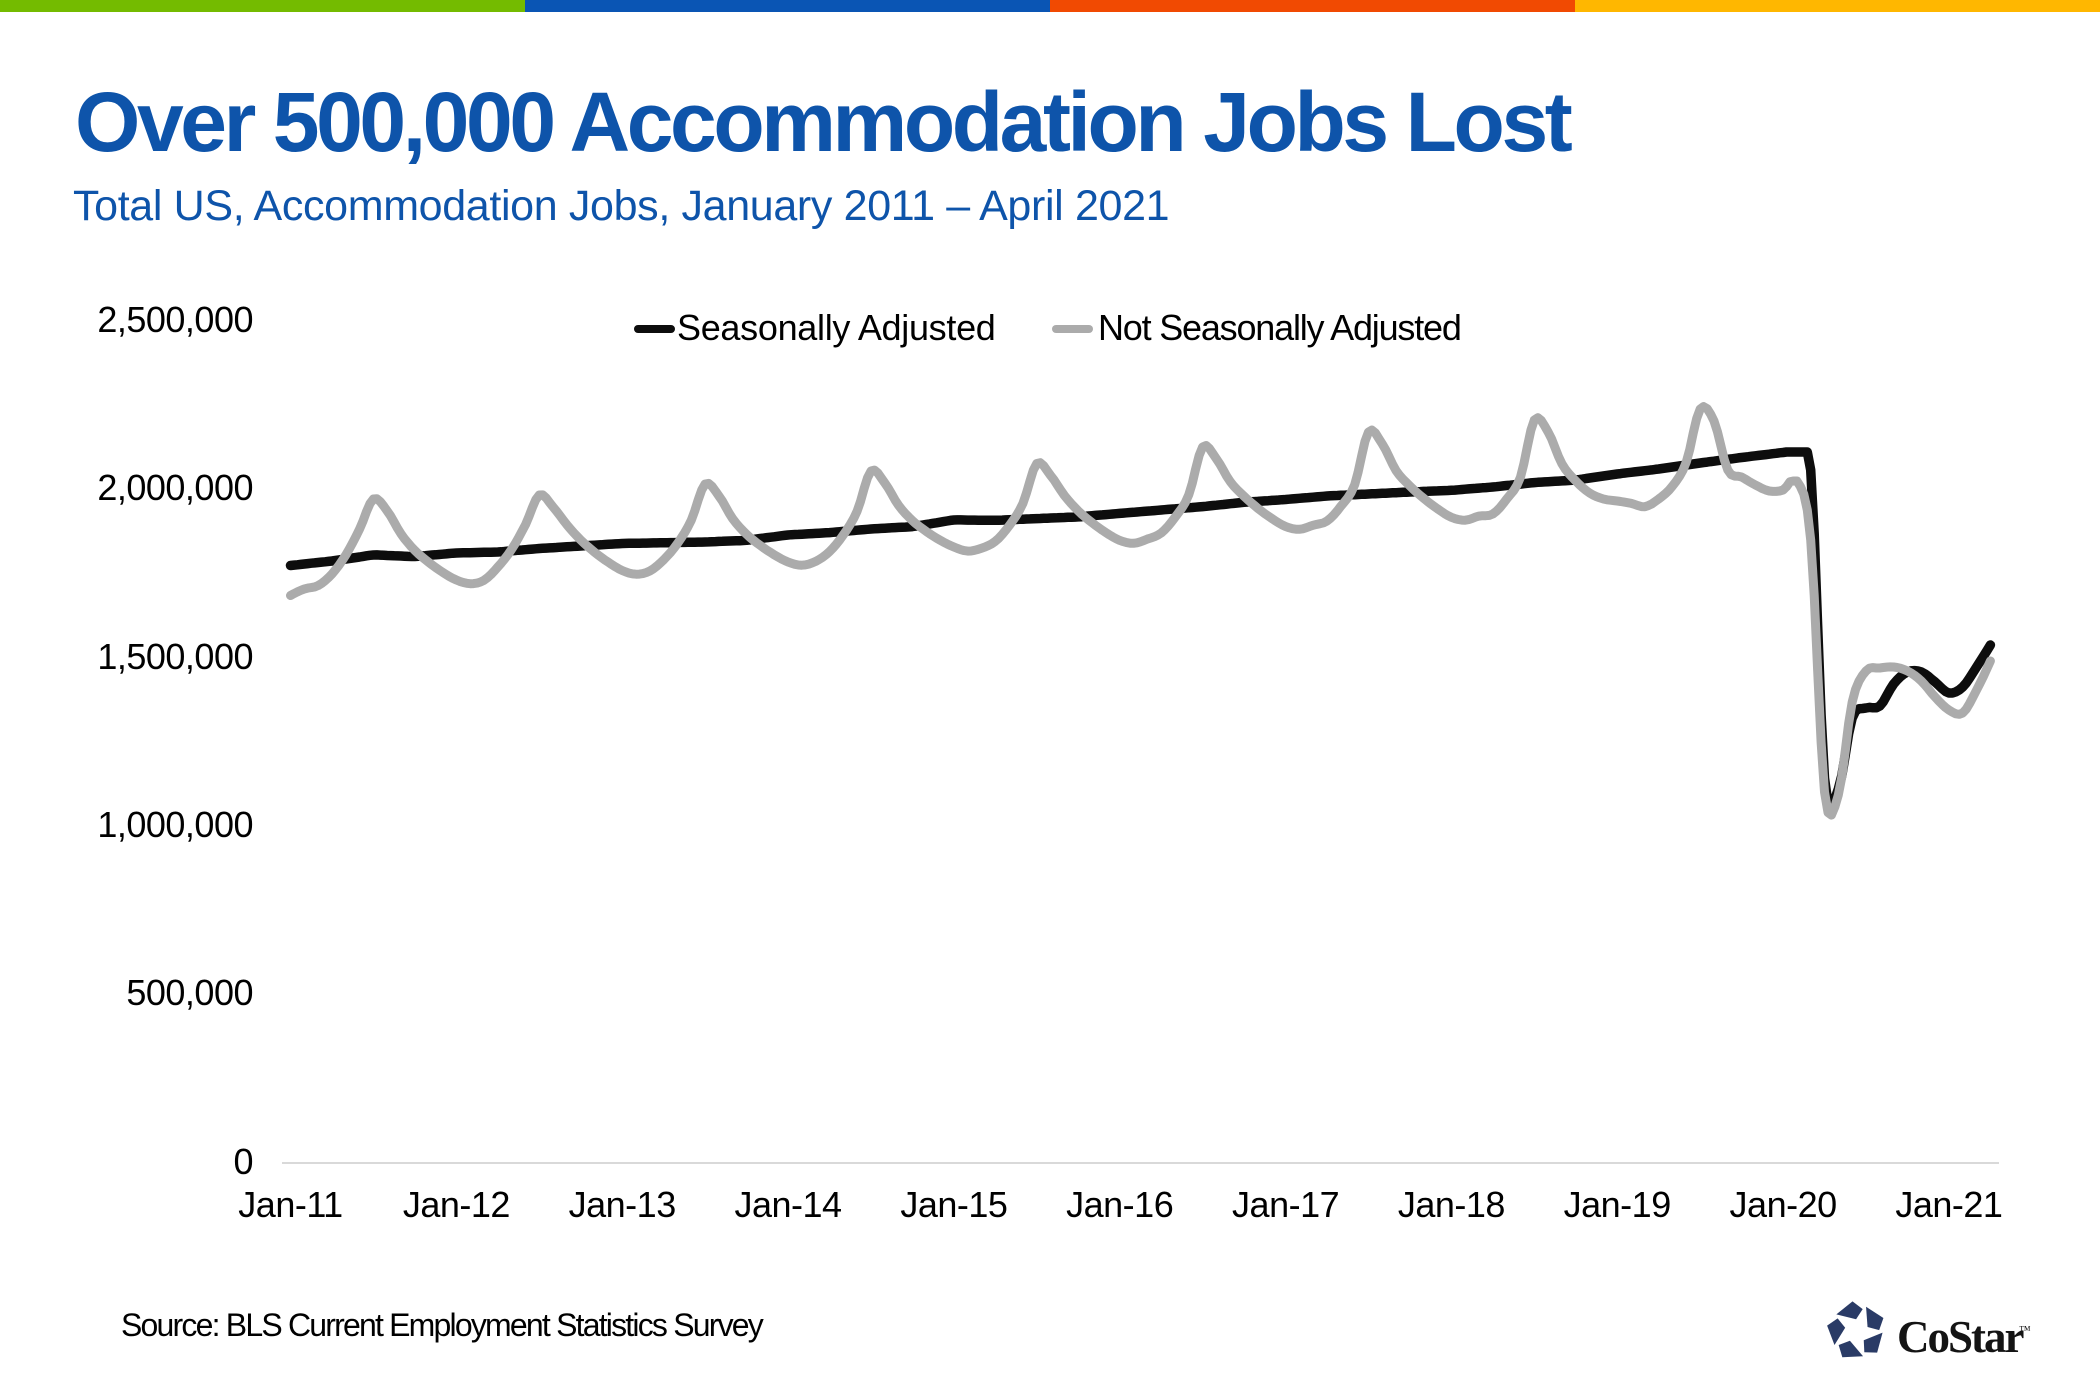 The height and width of the screenshot is (1400, 2100). What do you see at coordinates (1960, 1337) in the screenshot?
I see `svg-text: CoStar` at bounding box center [1960, 1337].